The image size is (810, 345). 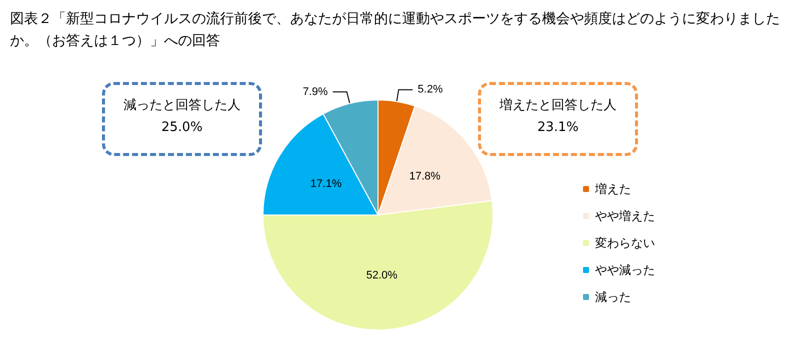 I want to click on legend-label: やや減った, so click(x=625, y=270).